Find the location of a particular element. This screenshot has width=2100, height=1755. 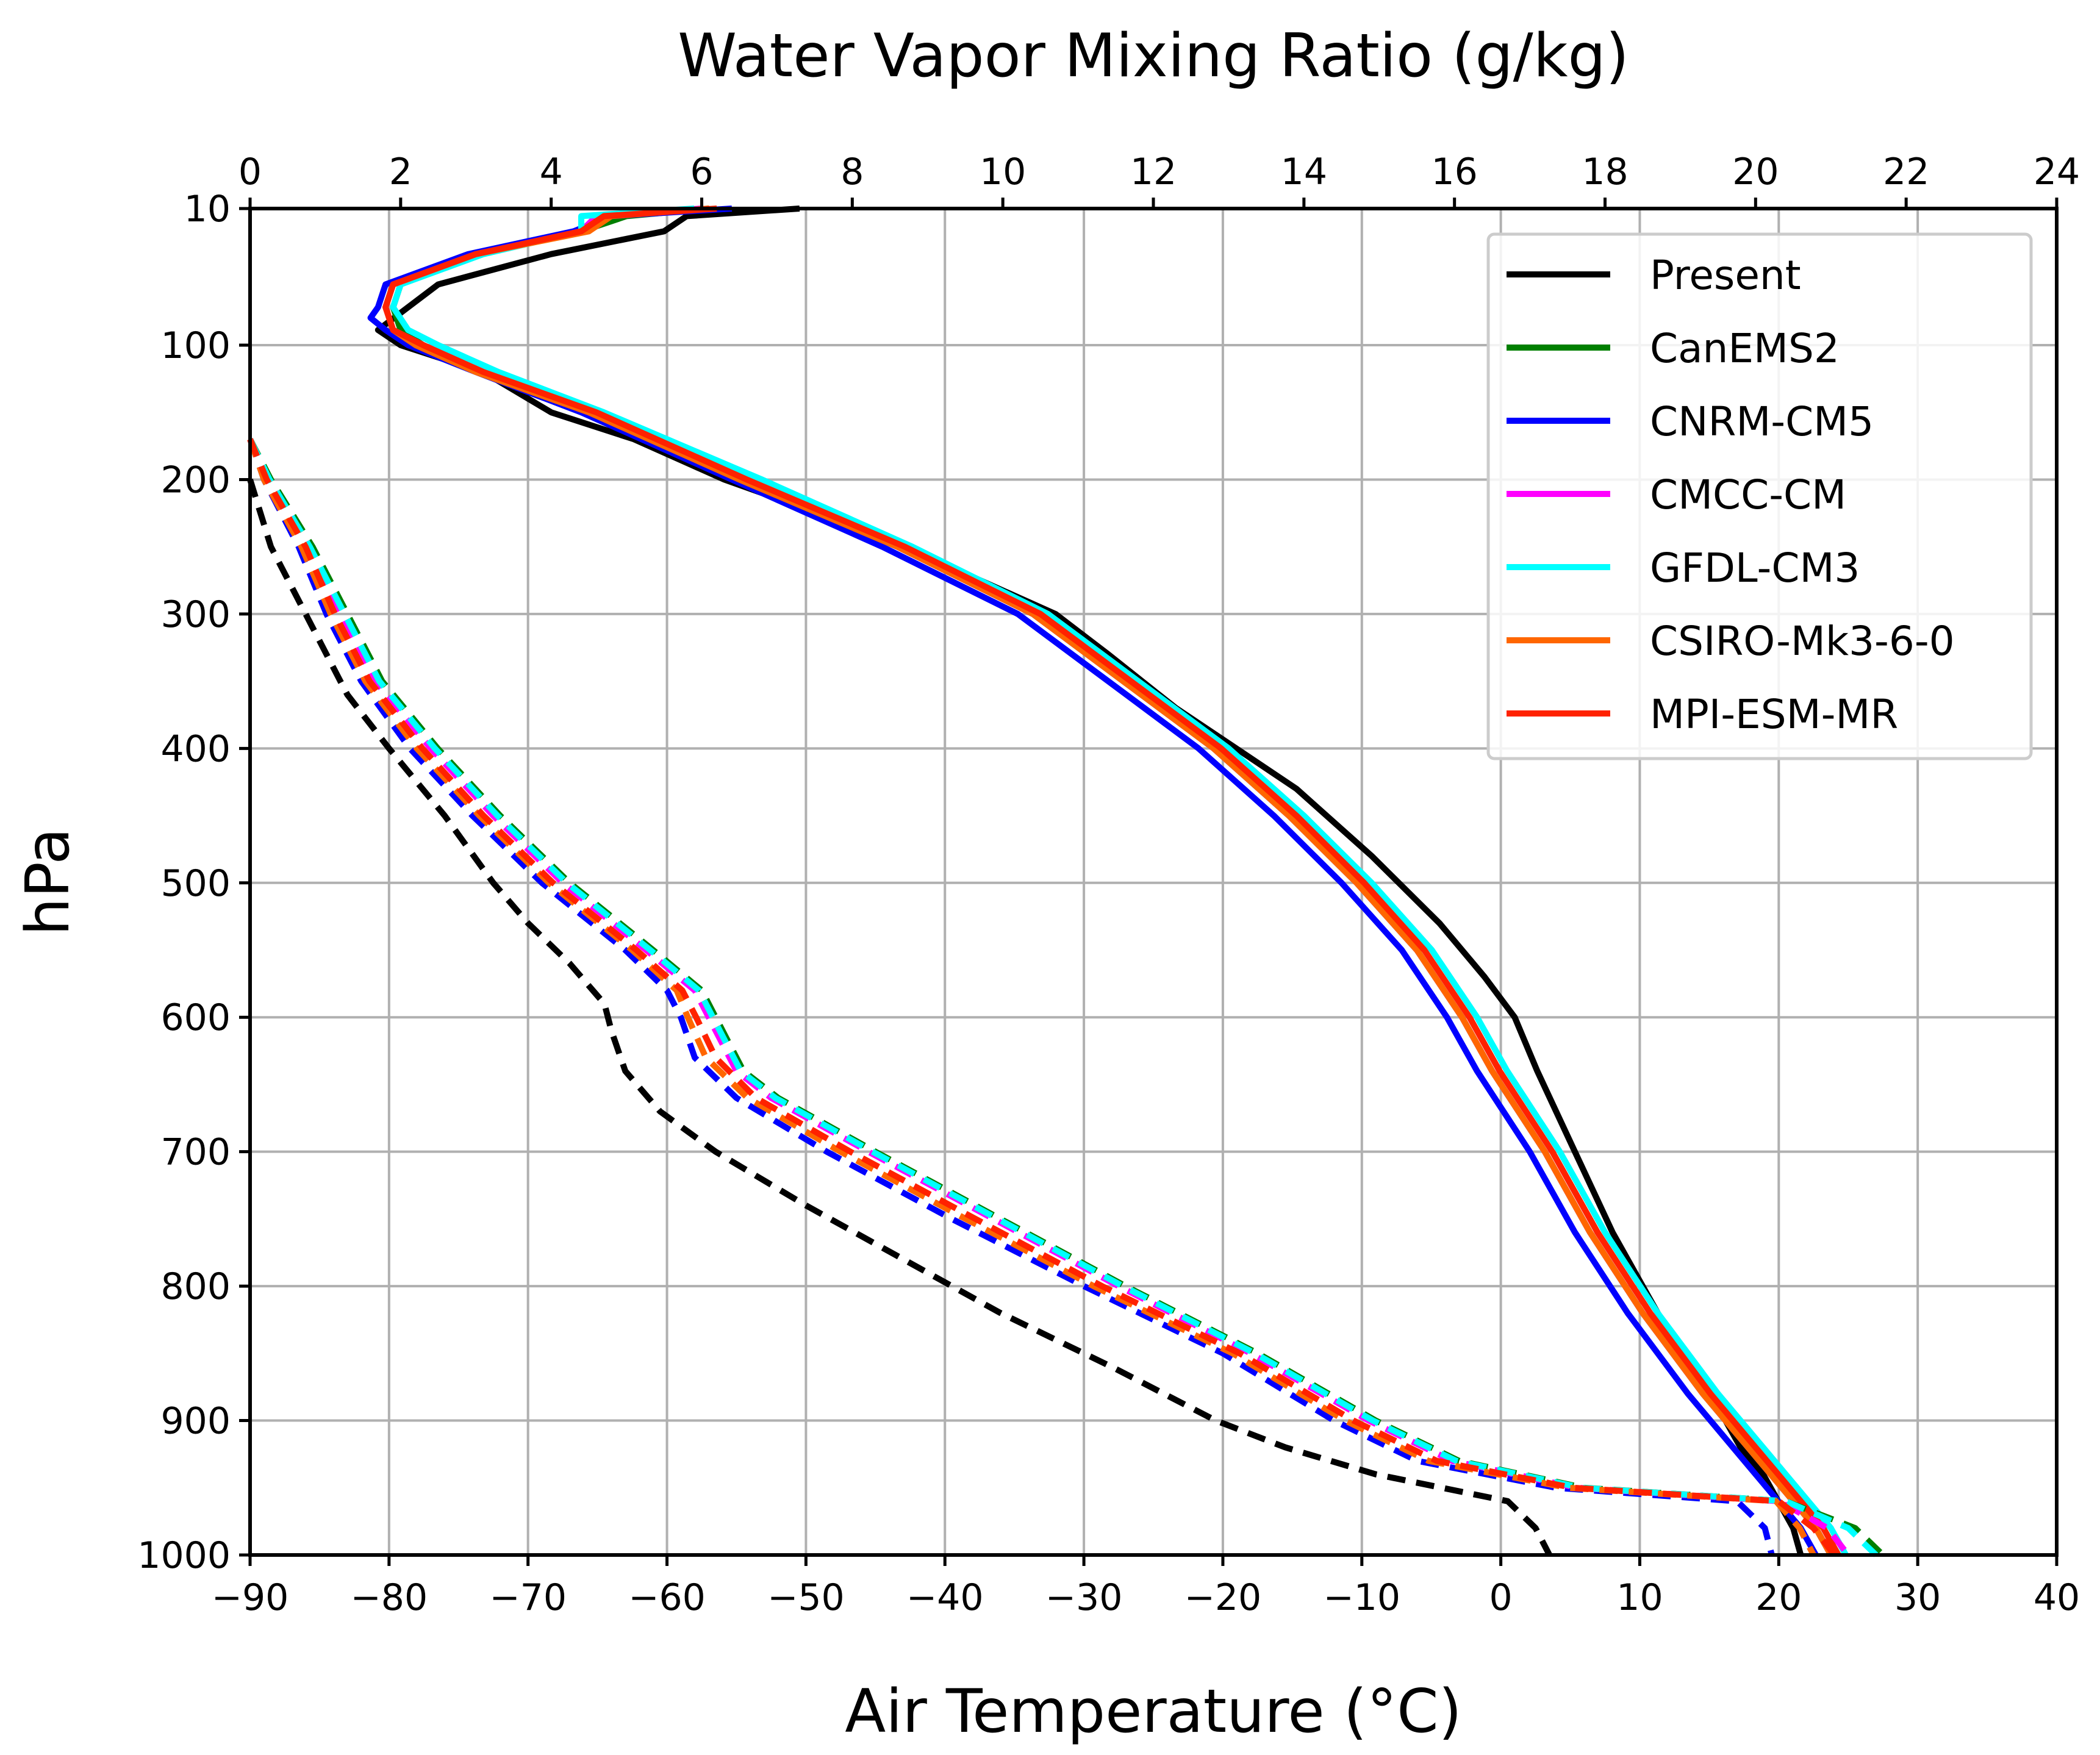

y-tick-label: 700 is located at coordinates (195, 1152).